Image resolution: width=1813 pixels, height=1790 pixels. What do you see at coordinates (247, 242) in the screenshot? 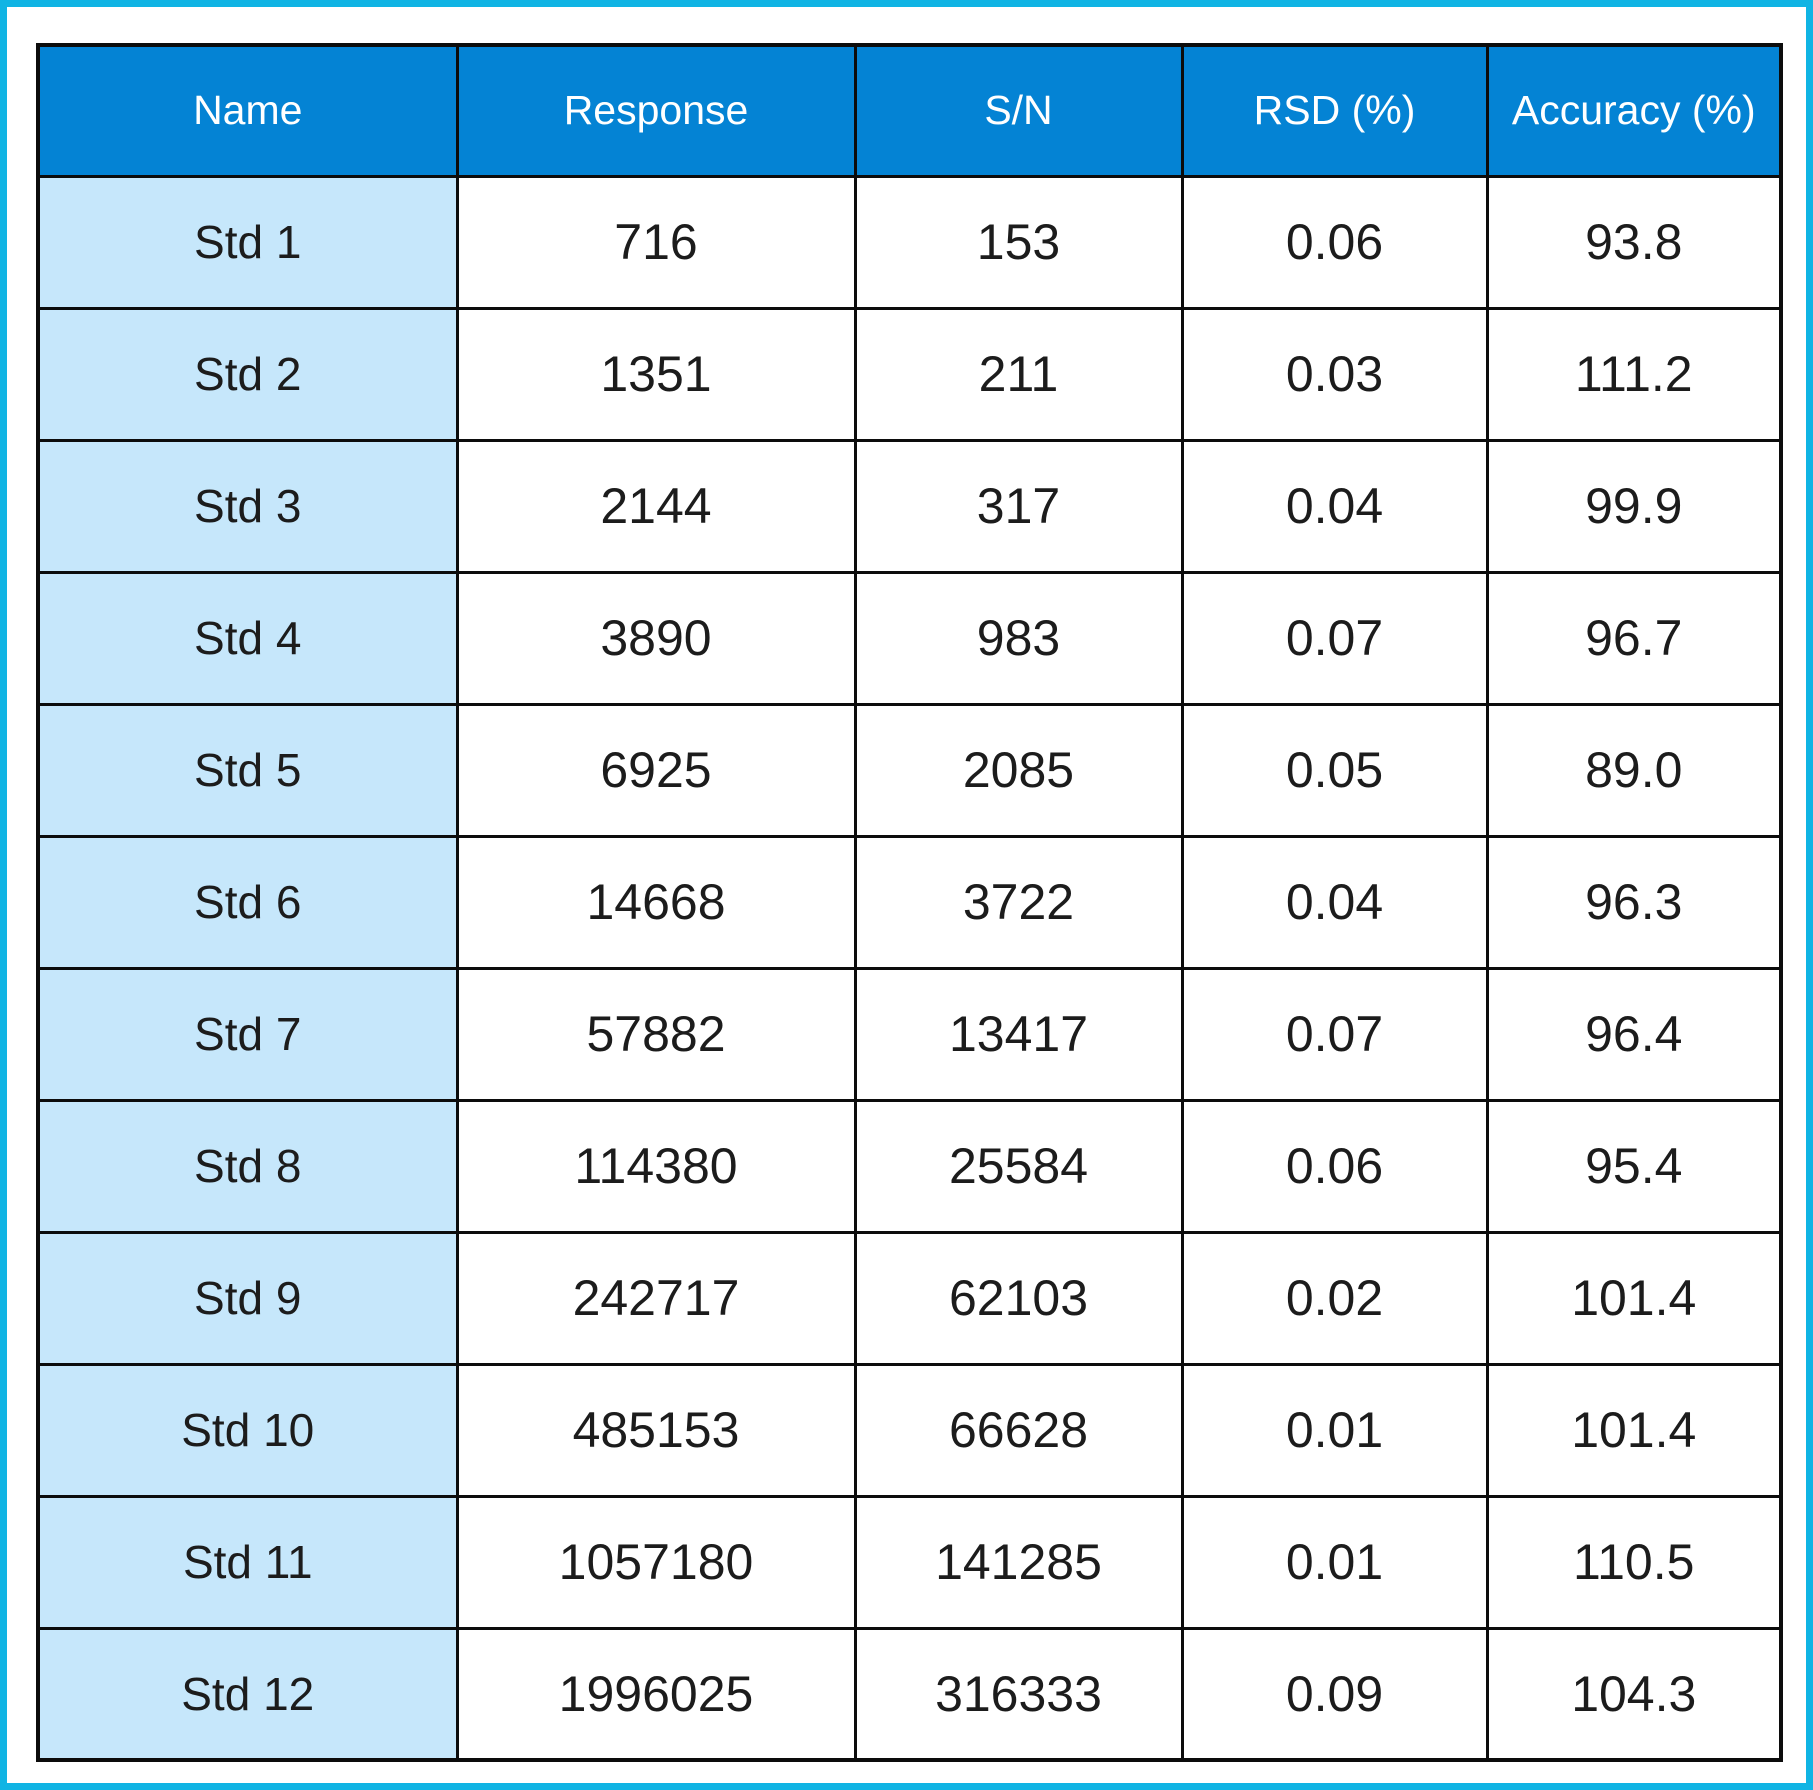
I see `cell-name: Std 1` at bounding box center [247, 242].